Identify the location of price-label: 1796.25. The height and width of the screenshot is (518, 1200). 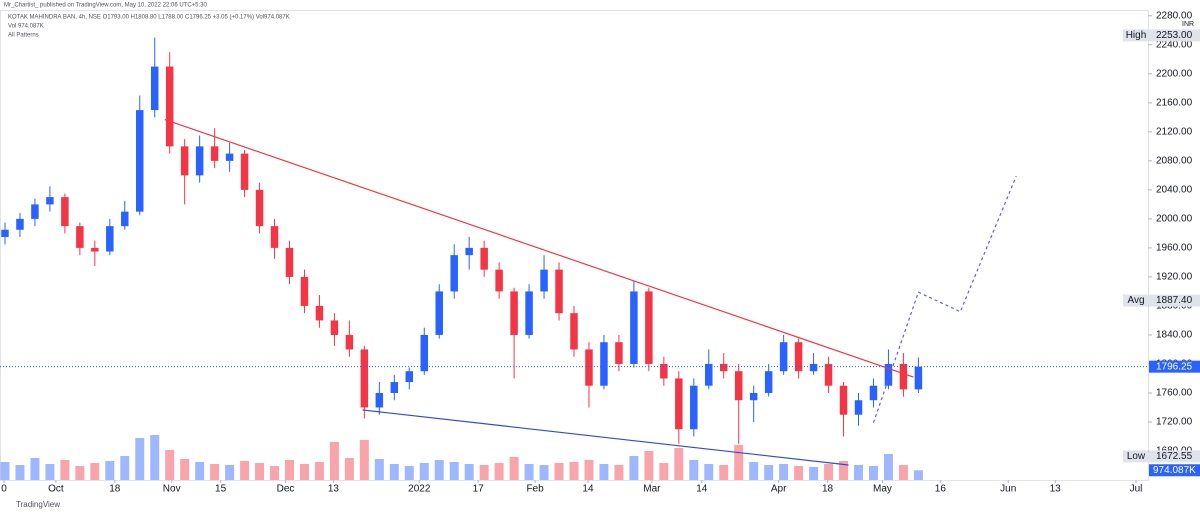
(1174, 366).